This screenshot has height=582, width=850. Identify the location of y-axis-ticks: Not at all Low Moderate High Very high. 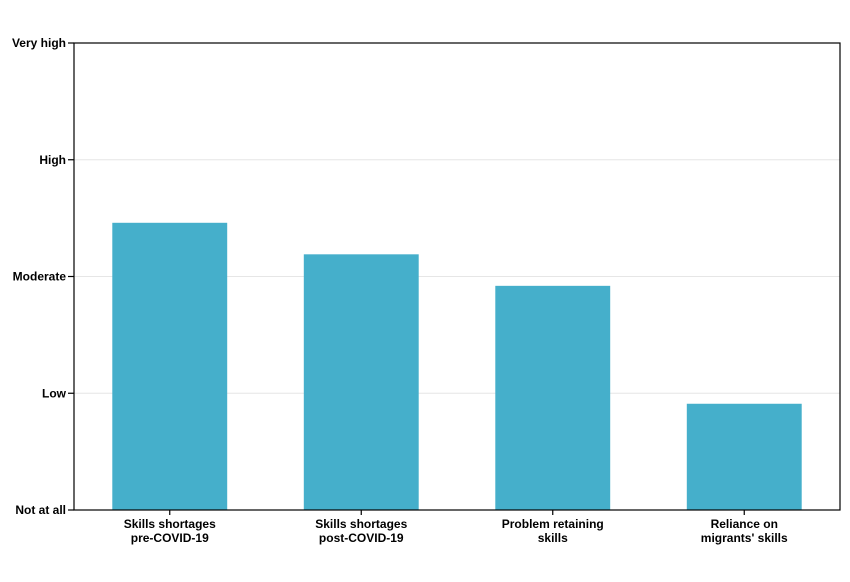
(43, 276).